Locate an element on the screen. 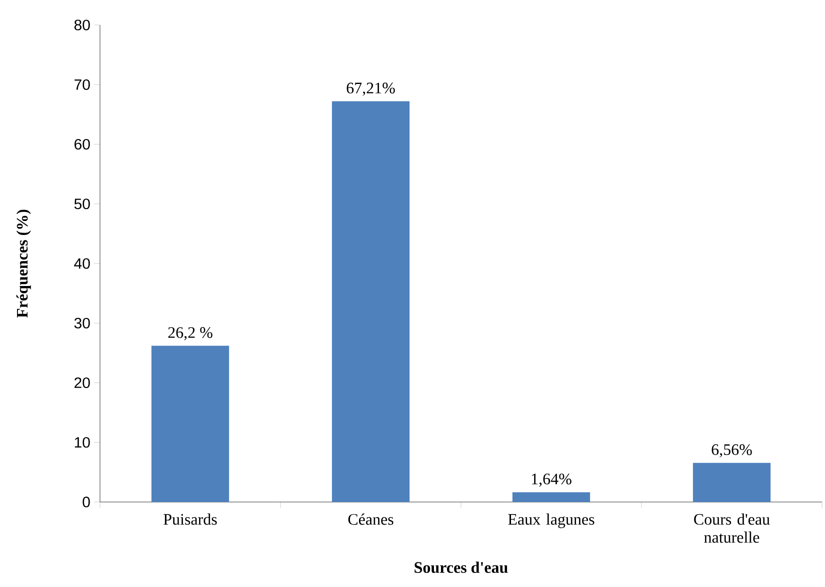  y-tick-label: 50 is located at coordinates (82, 204).